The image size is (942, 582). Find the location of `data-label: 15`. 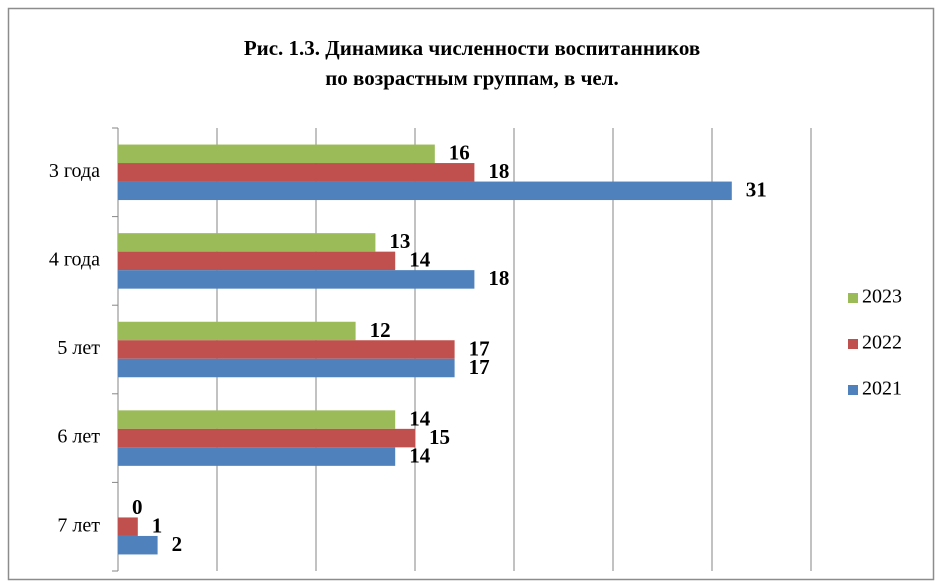

data-label: 15 is located at coordinates (439, 437).